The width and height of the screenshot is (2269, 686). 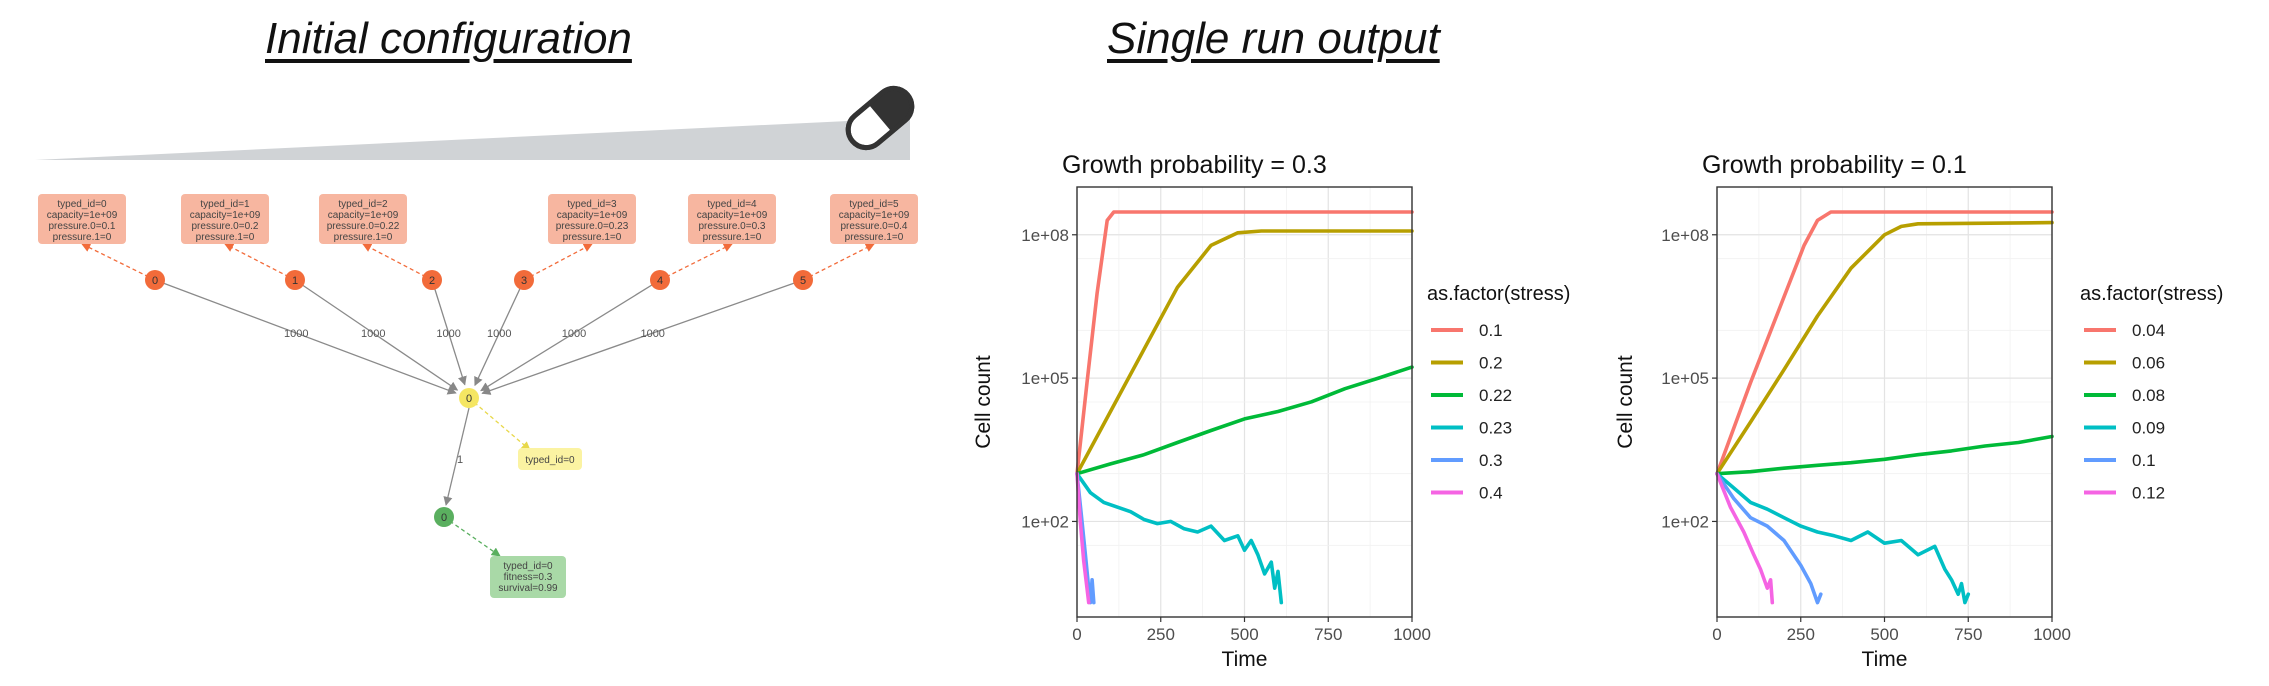 What do you see at coordinates (874, 226) in the screenshot?
I see `stress-type-text: pressure.0=0.4` at bounding box center [874, 226].